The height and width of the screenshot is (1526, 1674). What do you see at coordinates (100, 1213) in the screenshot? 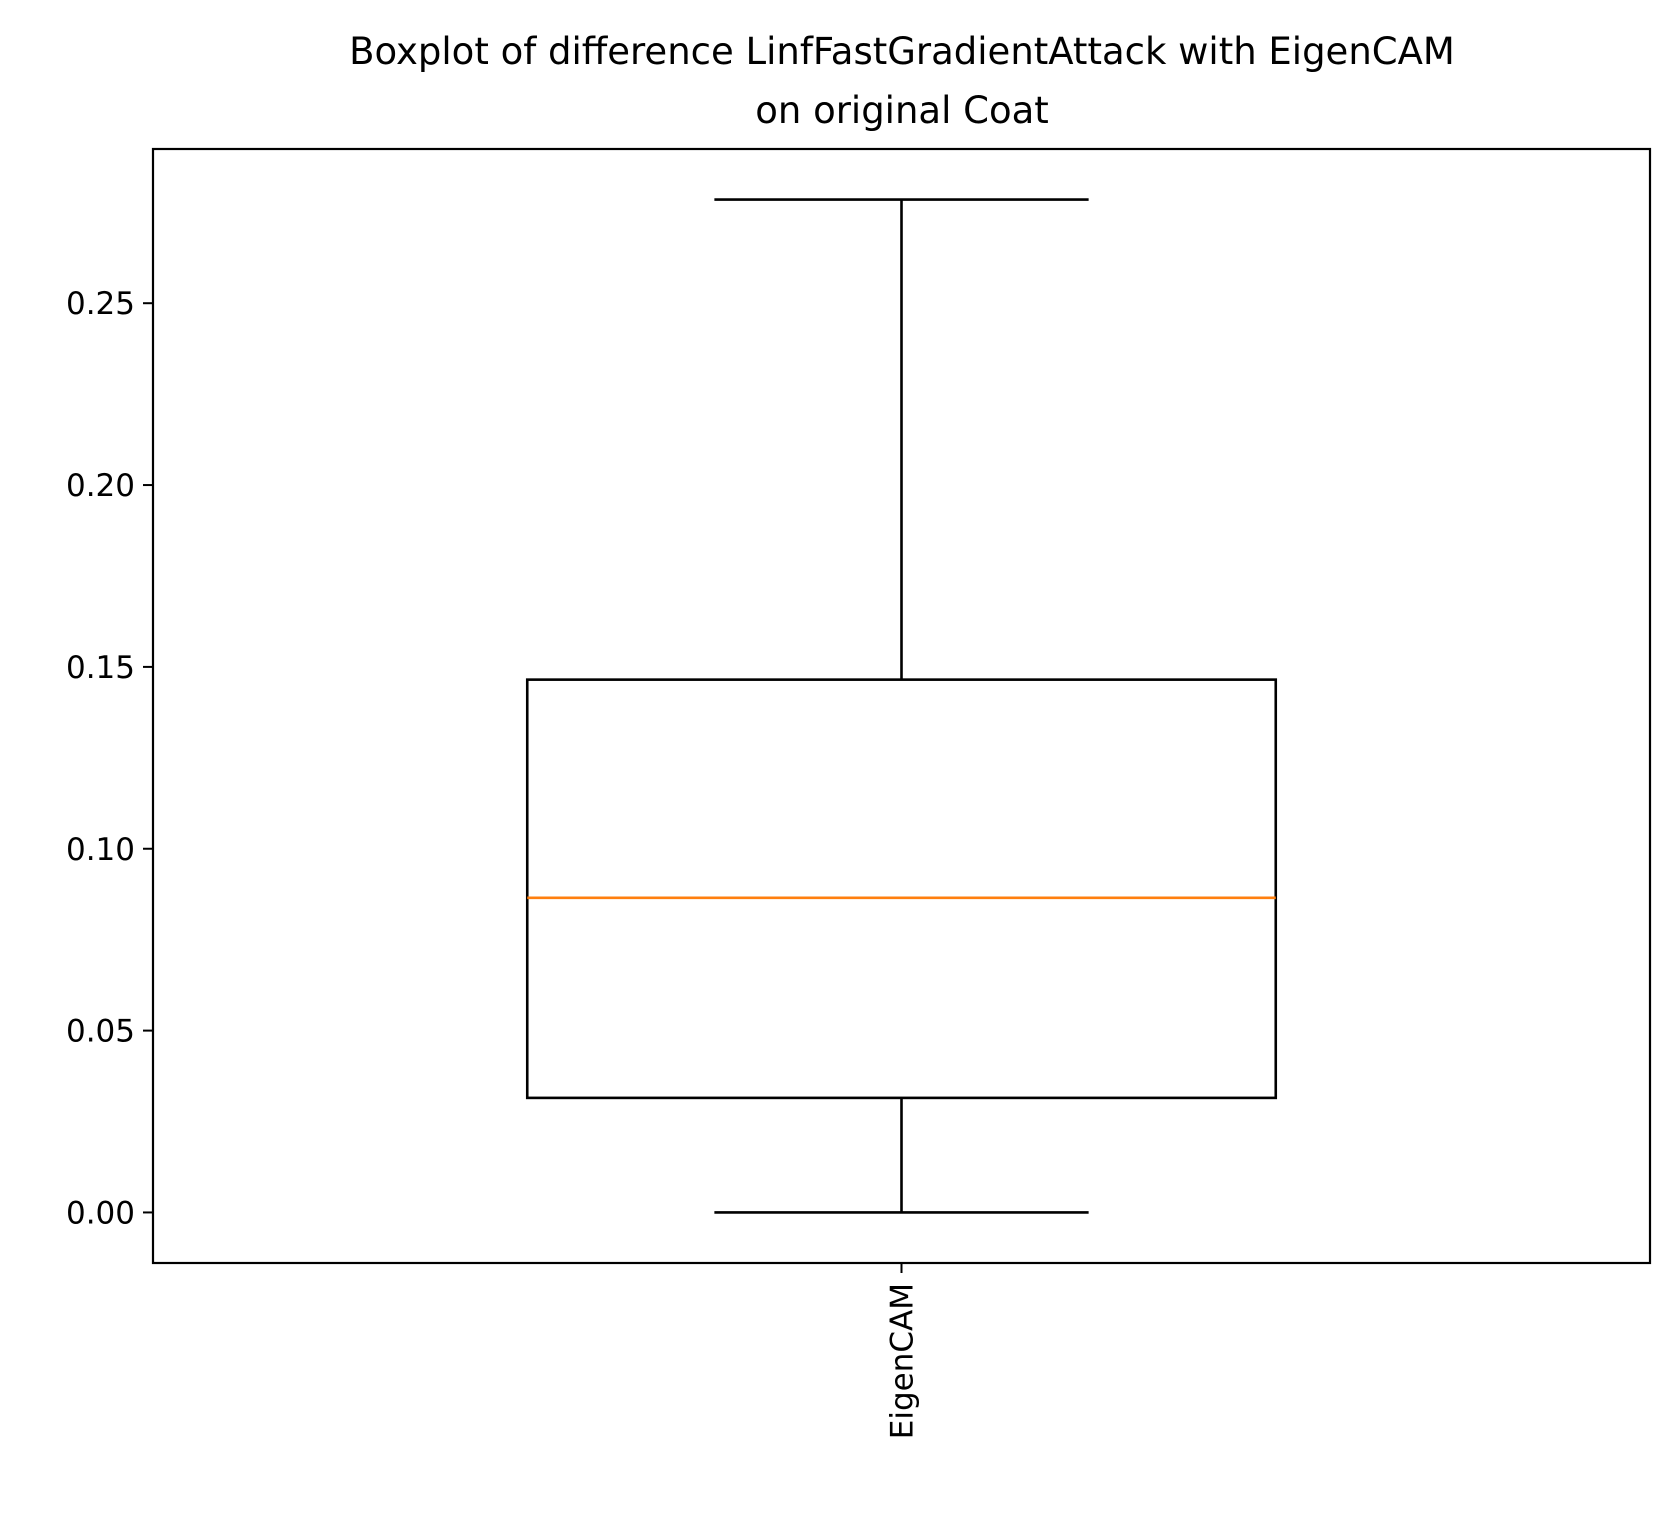
I see `y-tick-label: 0.00` at bounding box center [100, 1213].